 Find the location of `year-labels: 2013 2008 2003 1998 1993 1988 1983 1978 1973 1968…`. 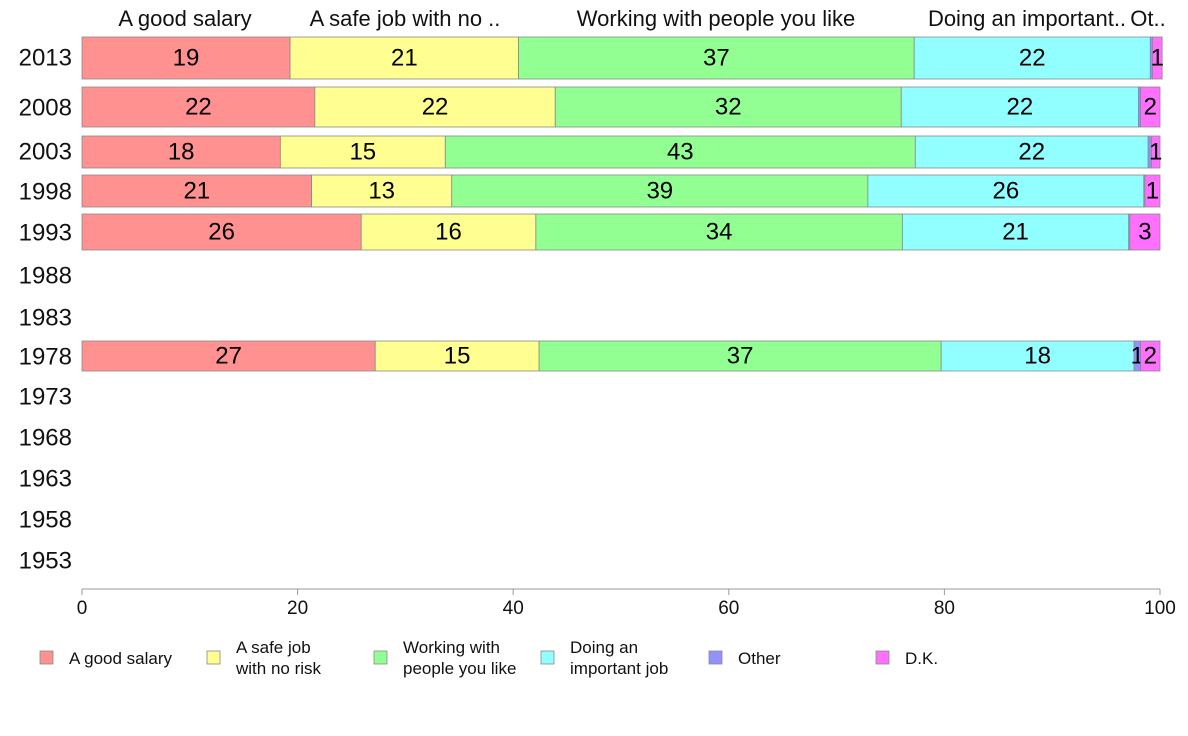

year-labels: 2013 2008 2003 1998 1993 1988 1983 1978 1973 1968… is located at coordinates (45, 310).